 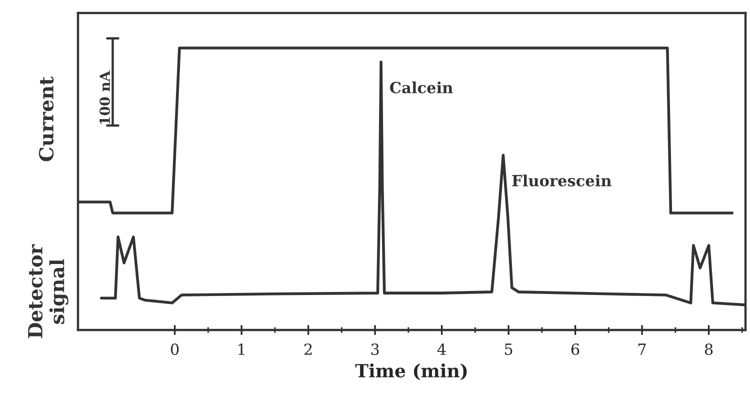 I want to click on x-tick-label: 8, so click(x=708, y=349).